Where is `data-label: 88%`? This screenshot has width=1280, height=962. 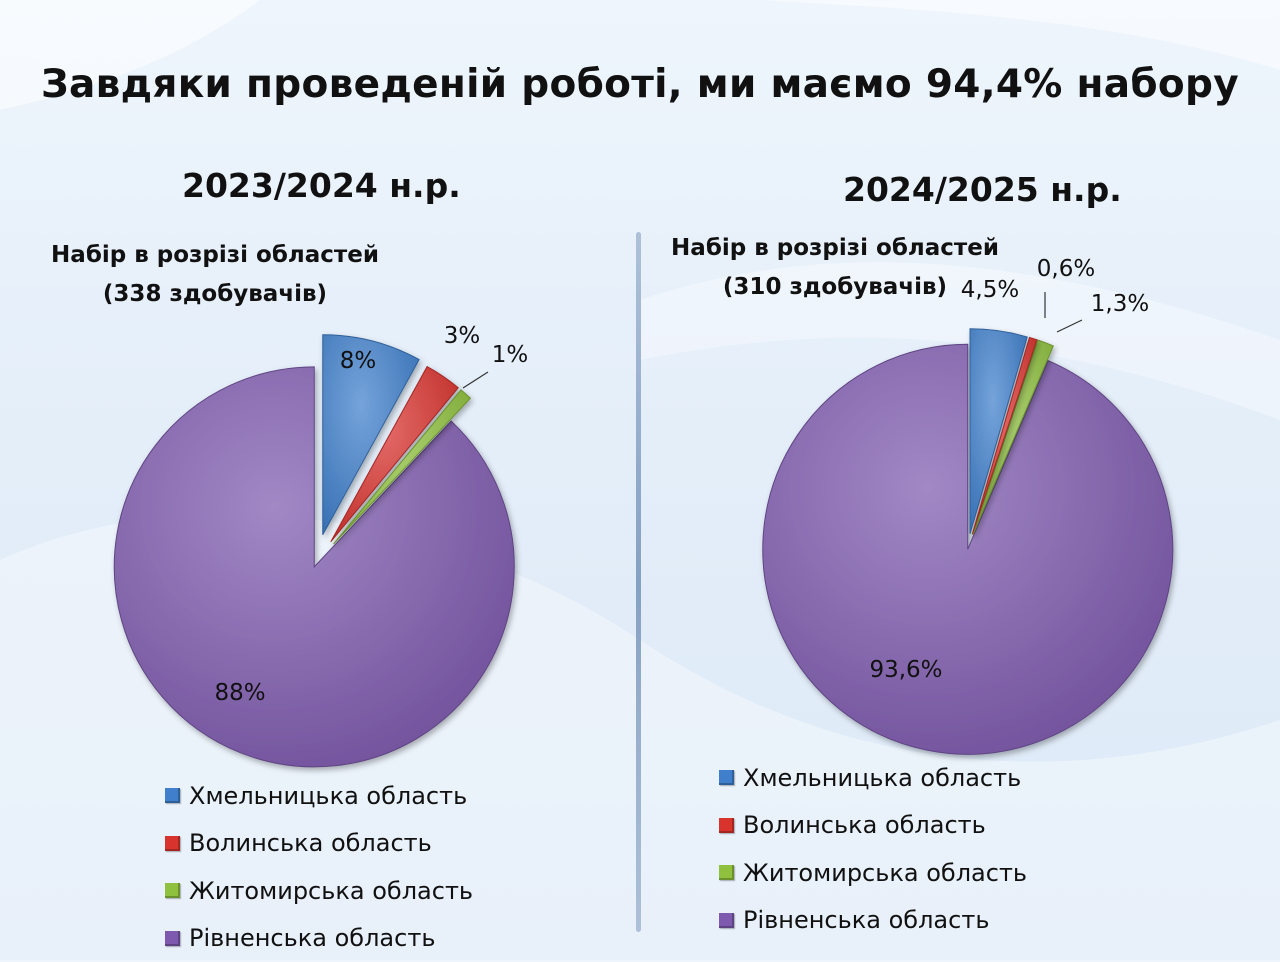
data-label: 88% is located at coordinates (239, 693).